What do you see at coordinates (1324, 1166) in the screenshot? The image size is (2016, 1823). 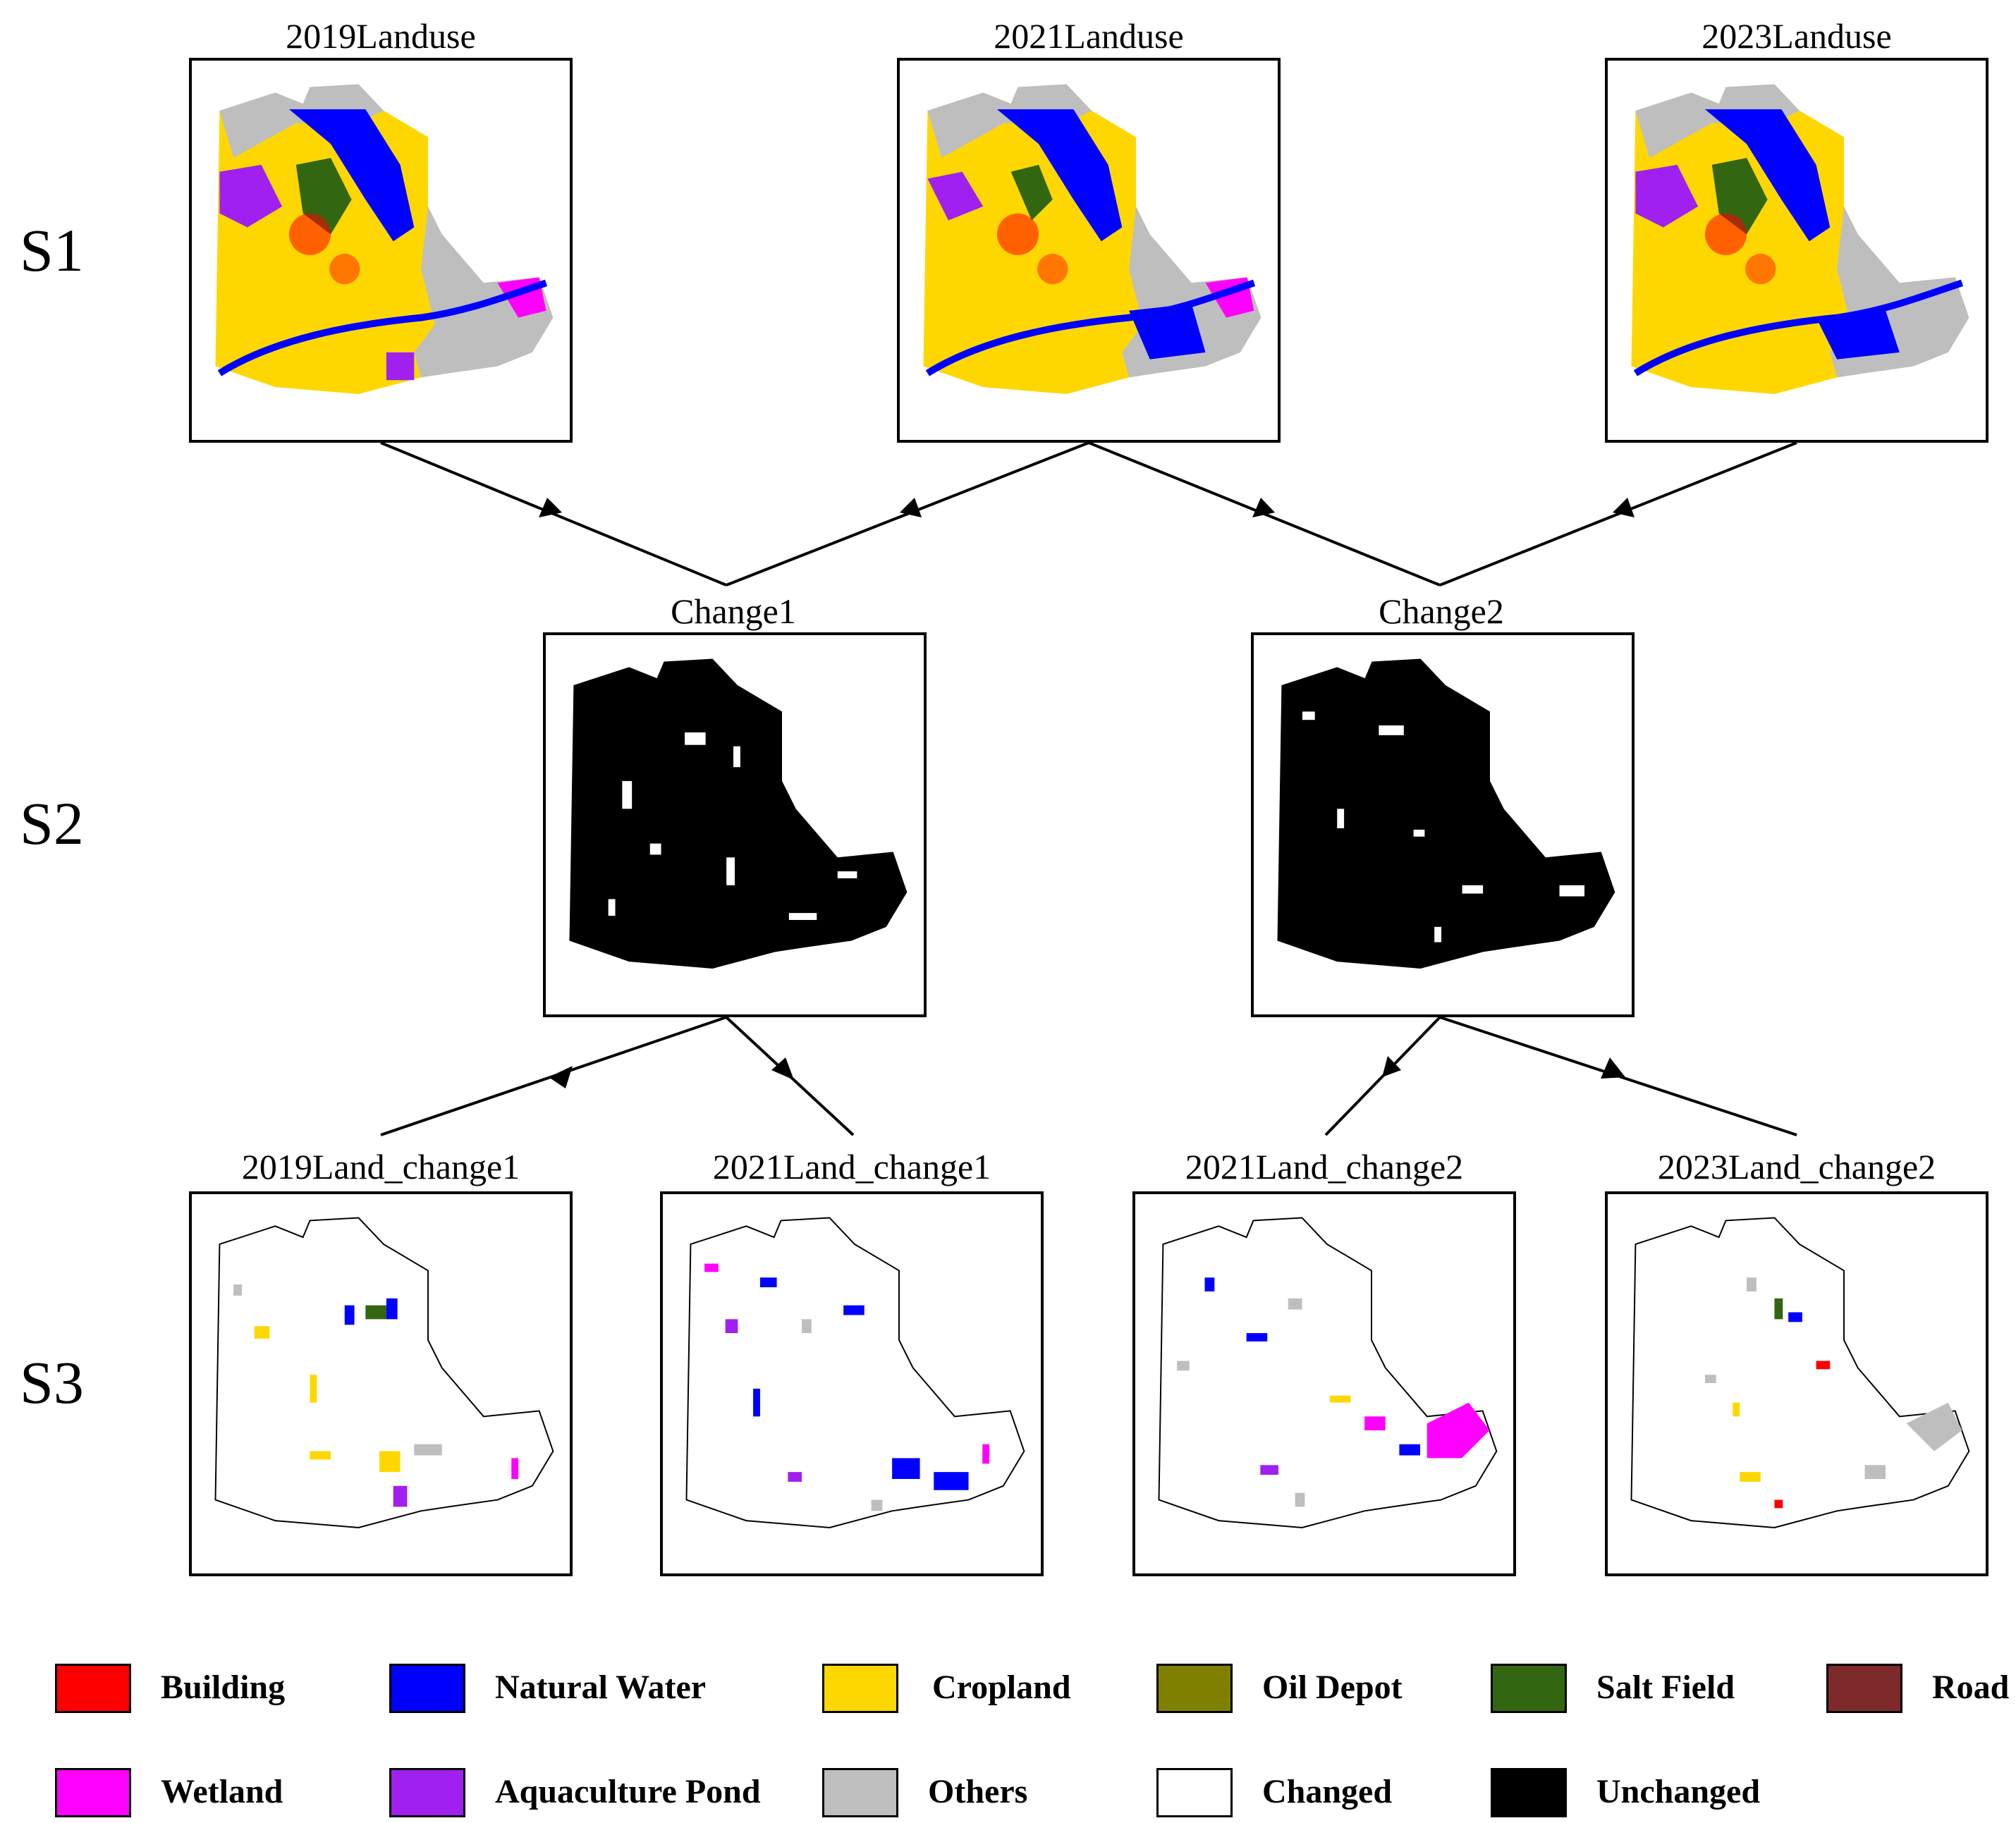 I see `title-2021-land-change2: 2021Land_change2` at bounding box center [1324, 1166].